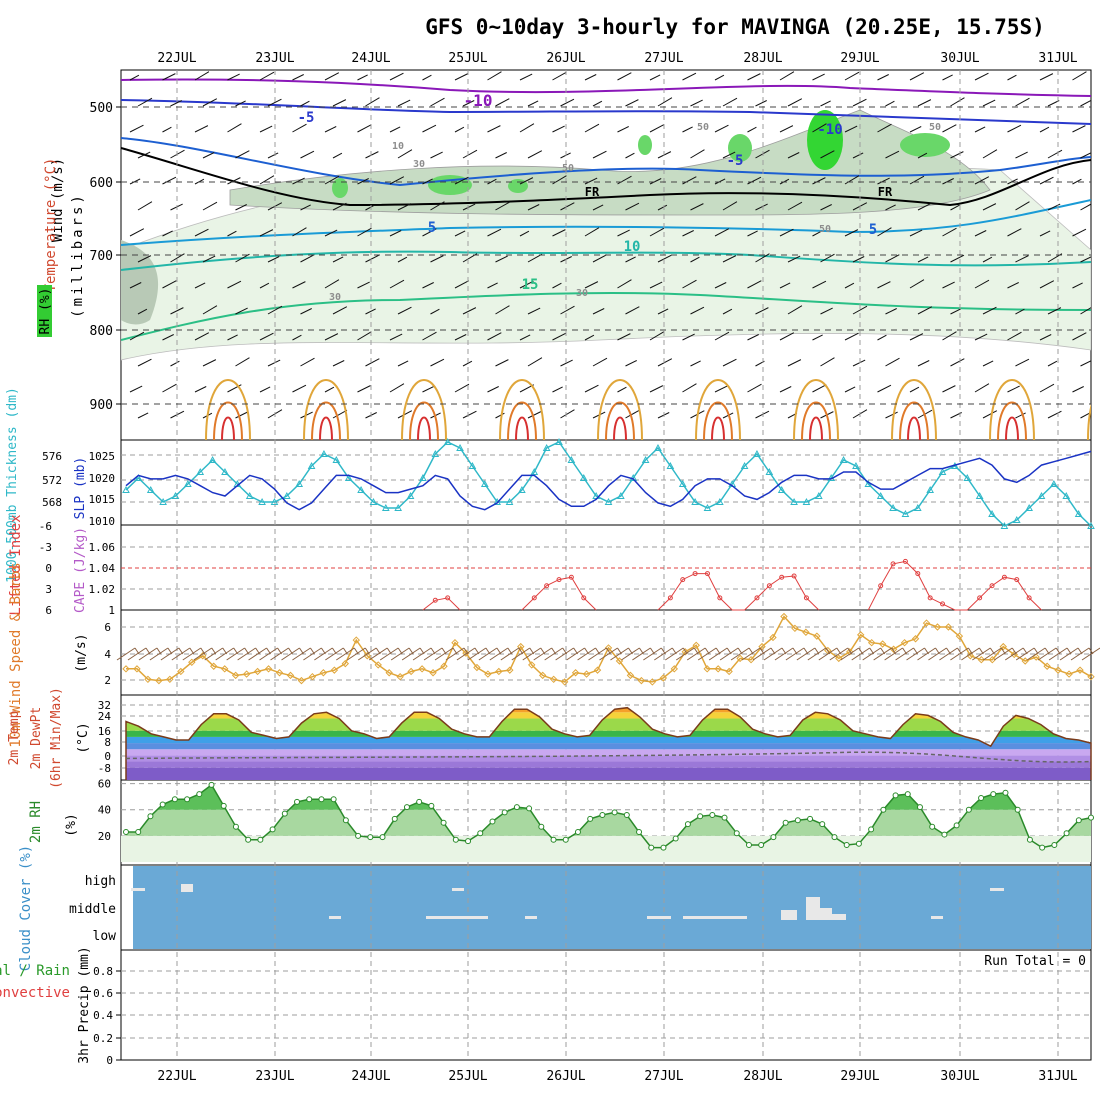 This screenshot has height=1100, width=1100. Describe the element at coordinates (943, 604) in the screenshot. I see `cape-point` at that location.